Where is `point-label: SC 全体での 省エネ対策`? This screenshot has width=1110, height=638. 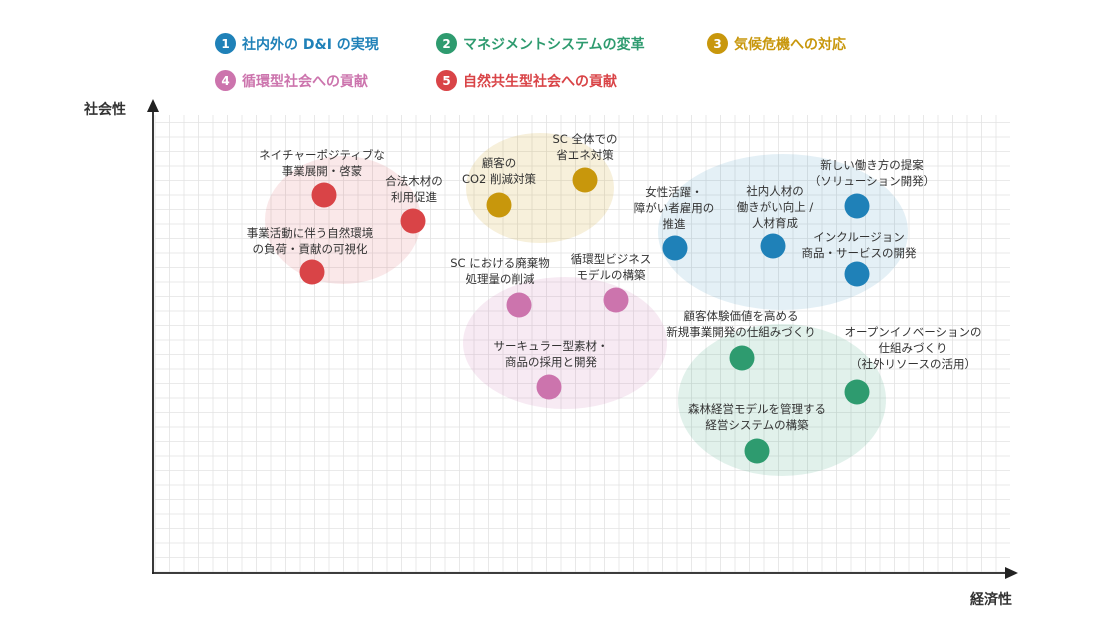
point-label: SC 全体での 省エネ対策 is located at coordinates (585, 147).